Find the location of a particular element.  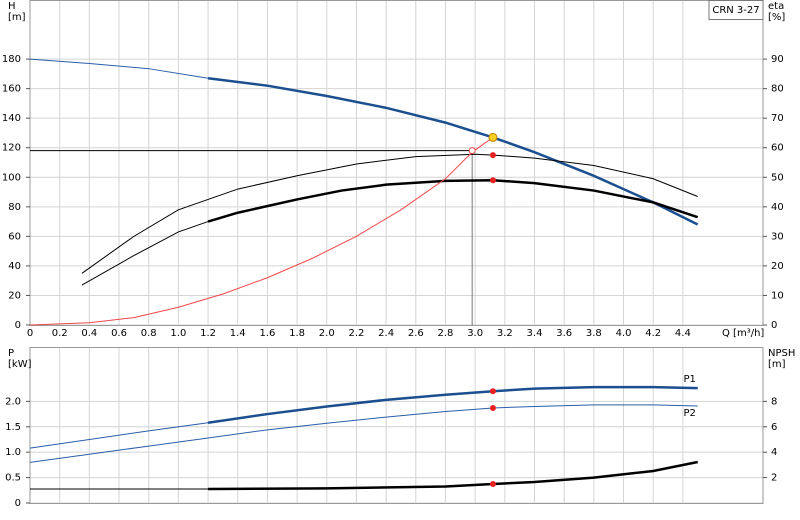

x-tick-label: 4.4 is located at coordinates (683, 333).